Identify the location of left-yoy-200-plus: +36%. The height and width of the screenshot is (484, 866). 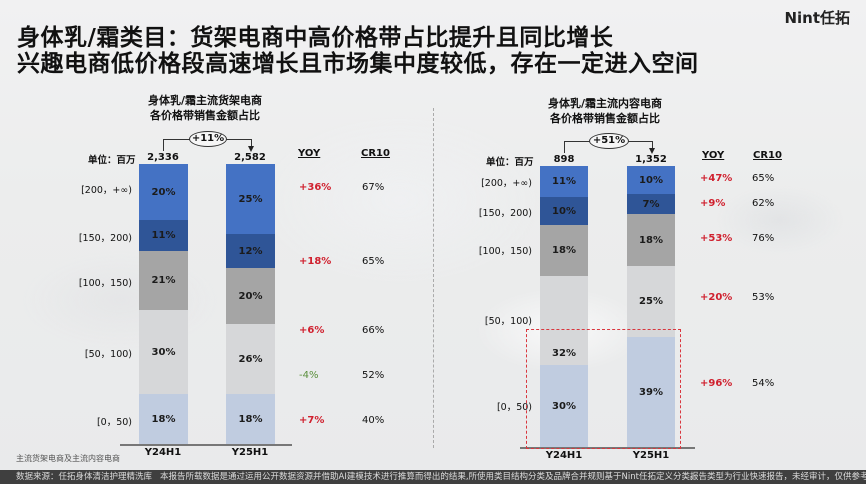
(315, 187).